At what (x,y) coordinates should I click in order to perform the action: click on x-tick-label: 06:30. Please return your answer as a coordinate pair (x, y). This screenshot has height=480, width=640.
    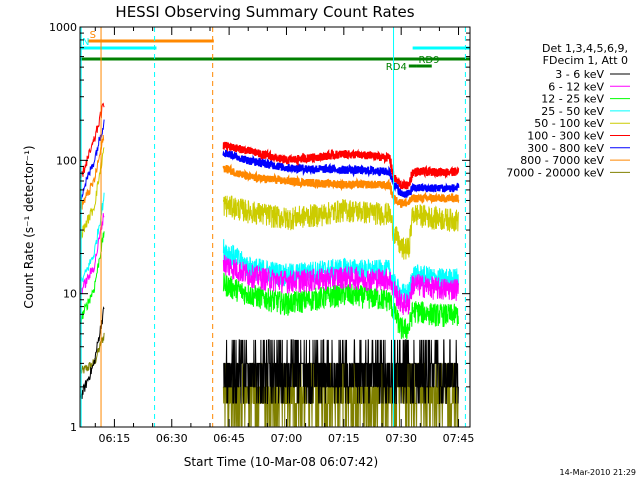
    Looking at the image, I should click on (172, 438).